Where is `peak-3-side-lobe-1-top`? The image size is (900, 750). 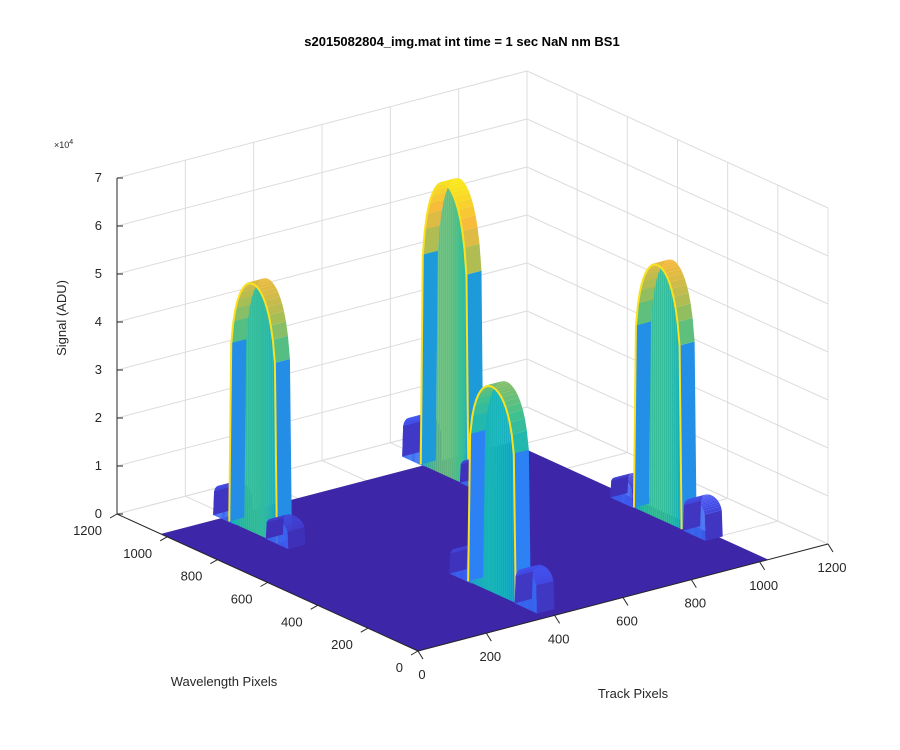
peak-3-side-lobe-1-top is located at coordinates (412, 422).